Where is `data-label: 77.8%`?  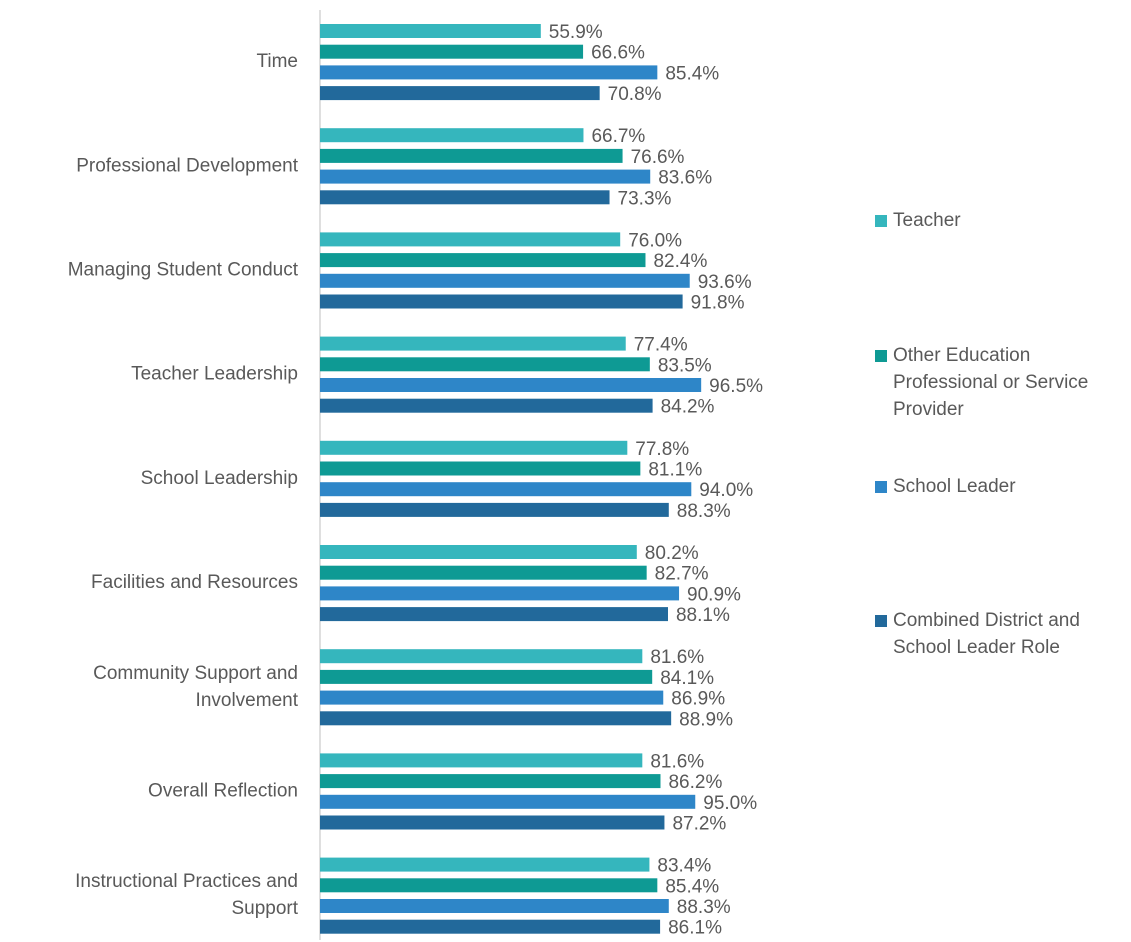 data-label: 77.8% is located at coordinates (662, 449).